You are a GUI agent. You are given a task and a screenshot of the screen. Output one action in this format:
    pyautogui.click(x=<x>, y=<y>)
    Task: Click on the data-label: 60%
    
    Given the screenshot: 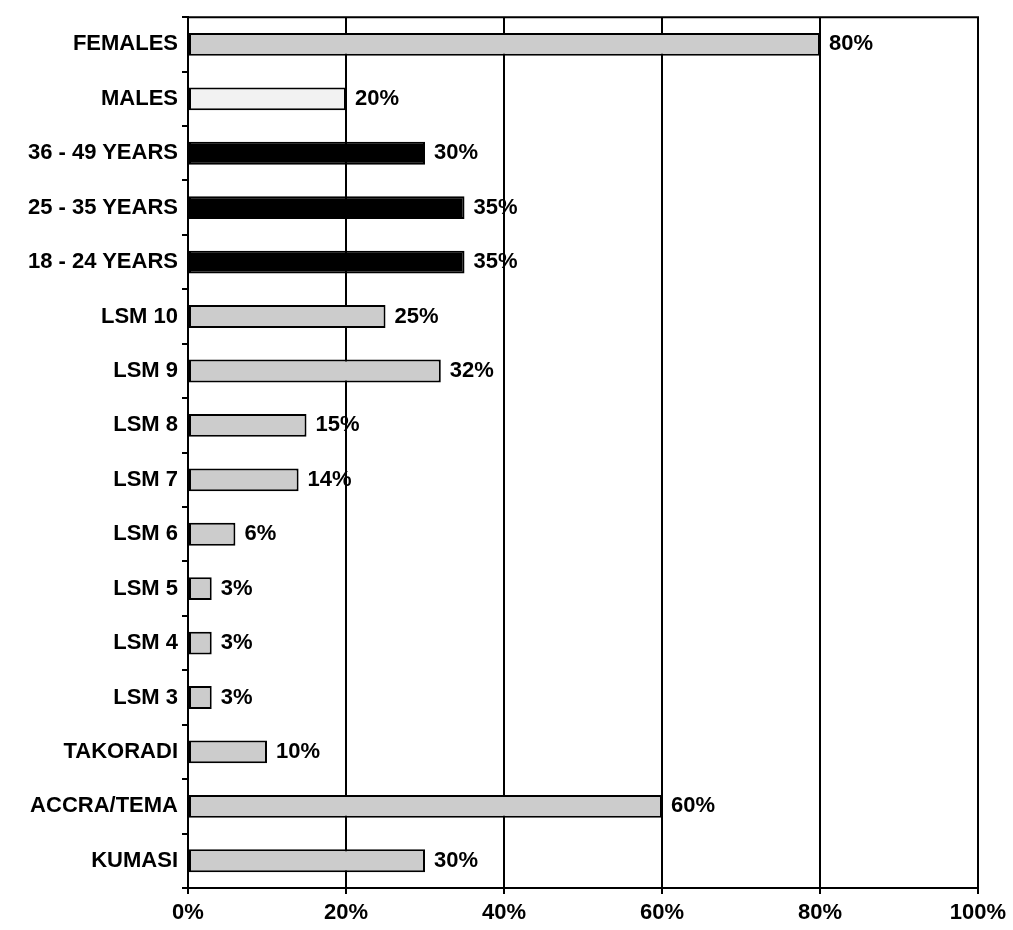 What is the action you would take?
    pyautogui.click(x=693, y=805)
    